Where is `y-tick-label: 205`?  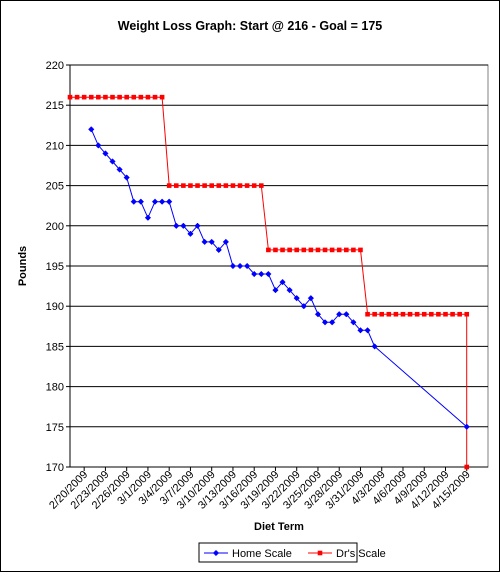
y-tick-label: 205 is located at coordinates (55, 187).